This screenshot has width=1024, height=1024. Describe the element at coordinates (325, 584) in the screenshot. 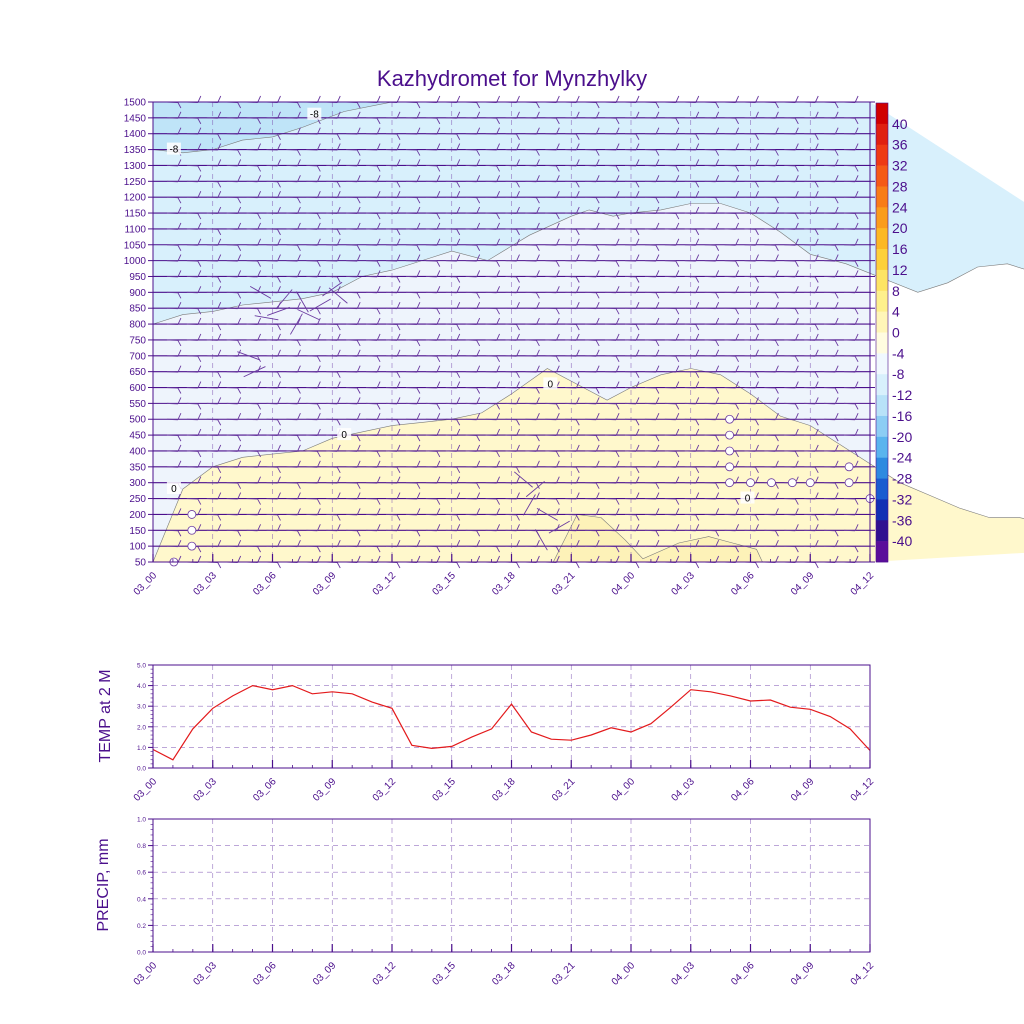

I see `x-tick-label: 03_09` at that location.